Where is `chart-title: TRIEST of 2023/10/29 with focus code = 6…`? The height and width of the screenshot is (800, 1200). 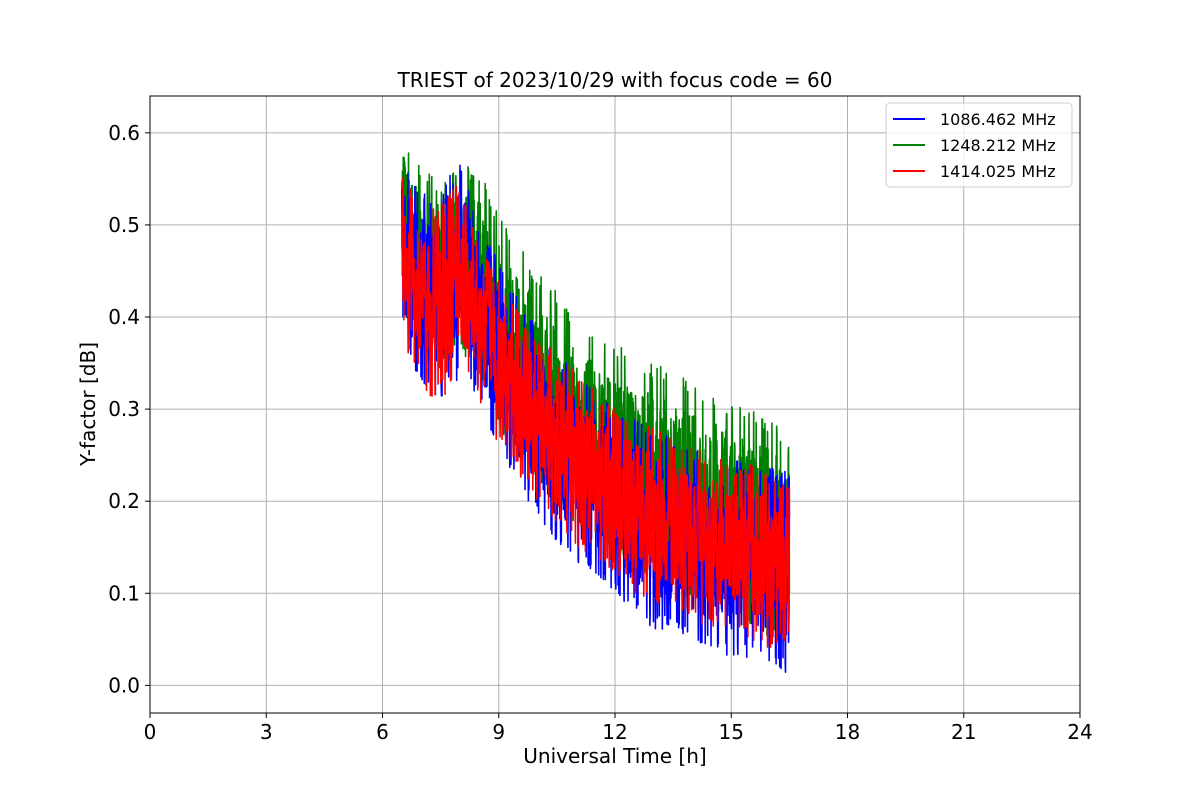 chart-title: TRIEST of 2023/10/29 with focus code = 6… is located at coordinates (615, 80).